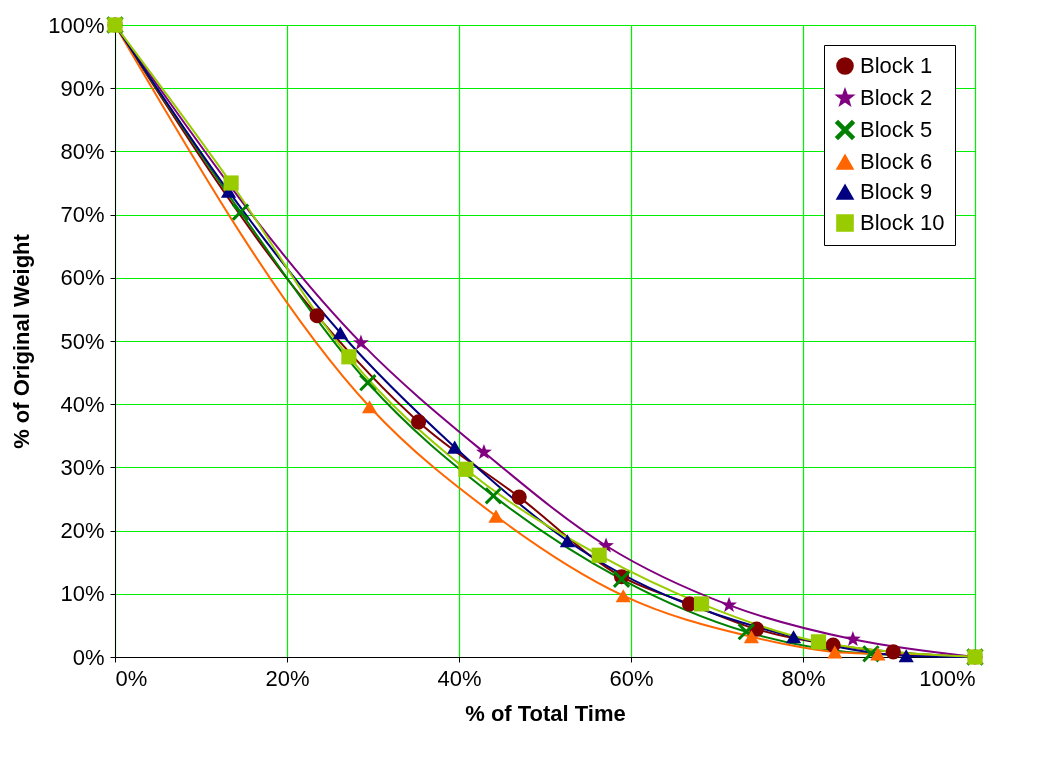 The height and width of the screenshot is (759, 1060). What do you see at coordinates (287, 678) in the screenshot?
I see `x-tick-label: 20%` at bounding box center [287, 678].